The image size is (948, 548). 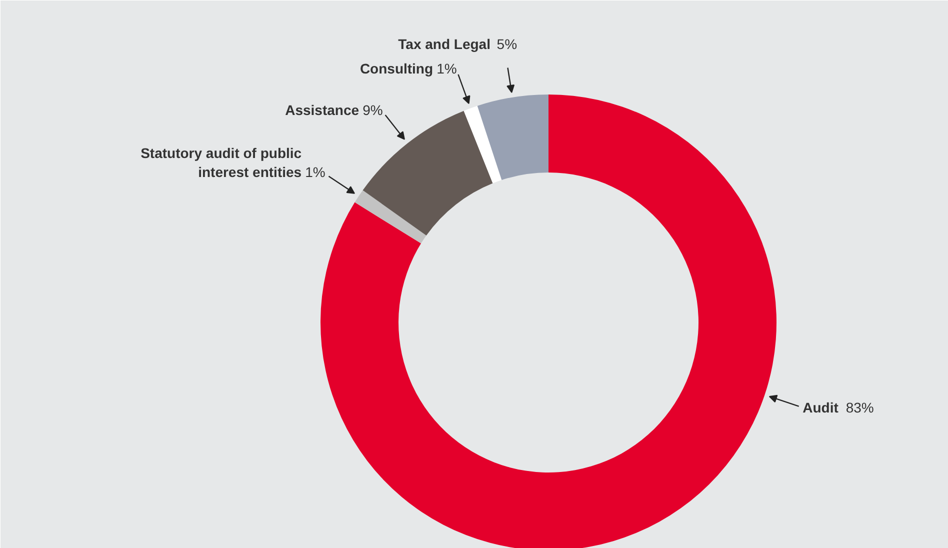 I want to click on data-label: 9%, so click(x=372, y=110).